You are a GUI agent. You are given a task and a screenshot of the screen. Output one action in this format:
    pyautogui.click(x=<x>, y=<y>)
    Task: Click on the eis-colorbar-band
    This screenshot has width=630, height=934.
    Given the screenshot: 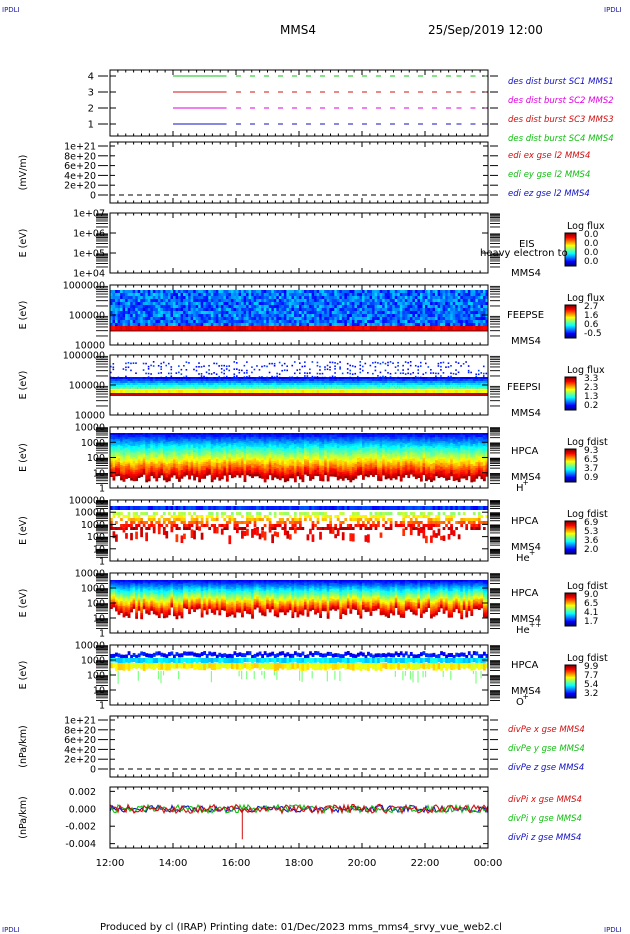 What is the action you would take?
    pyautogui.click(x=570, y=245)
    